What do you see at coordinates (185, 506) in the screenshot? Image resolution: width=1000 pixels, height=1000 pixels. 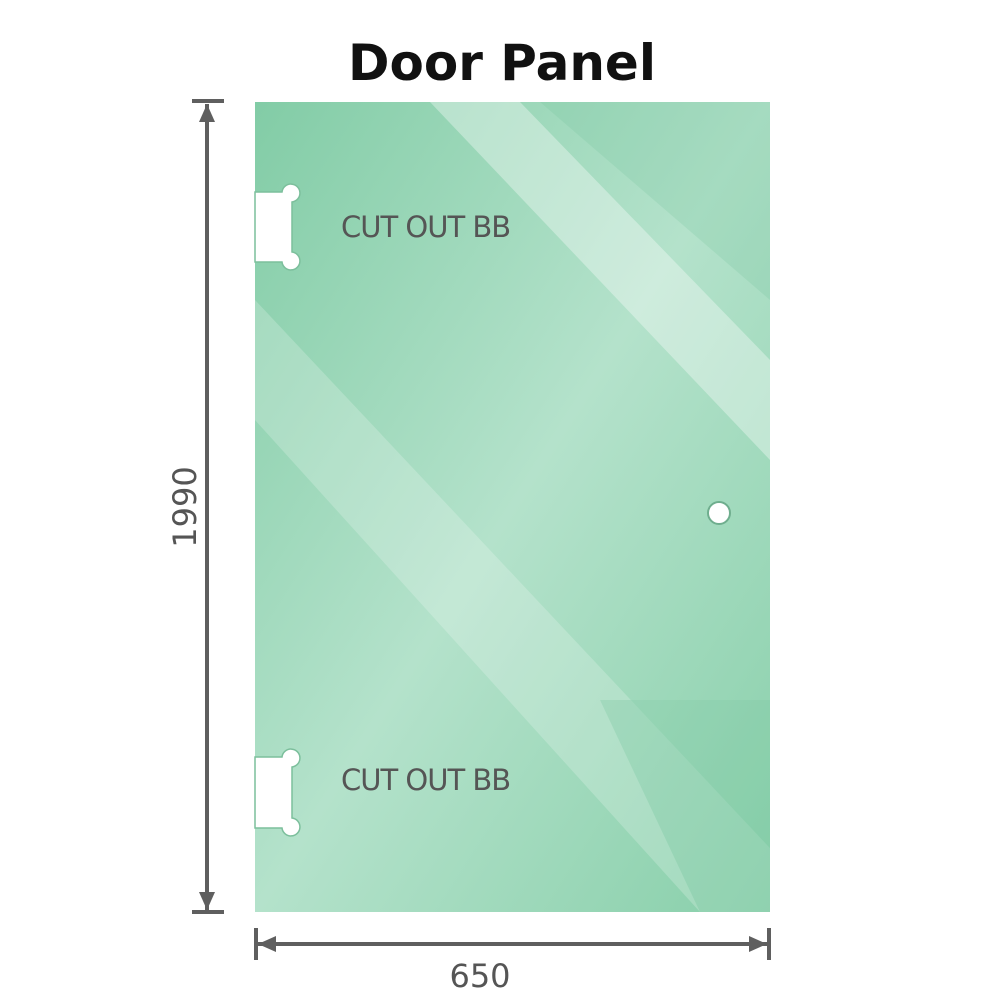 I see `height-label: 1990` at bounding box center [185, 506].